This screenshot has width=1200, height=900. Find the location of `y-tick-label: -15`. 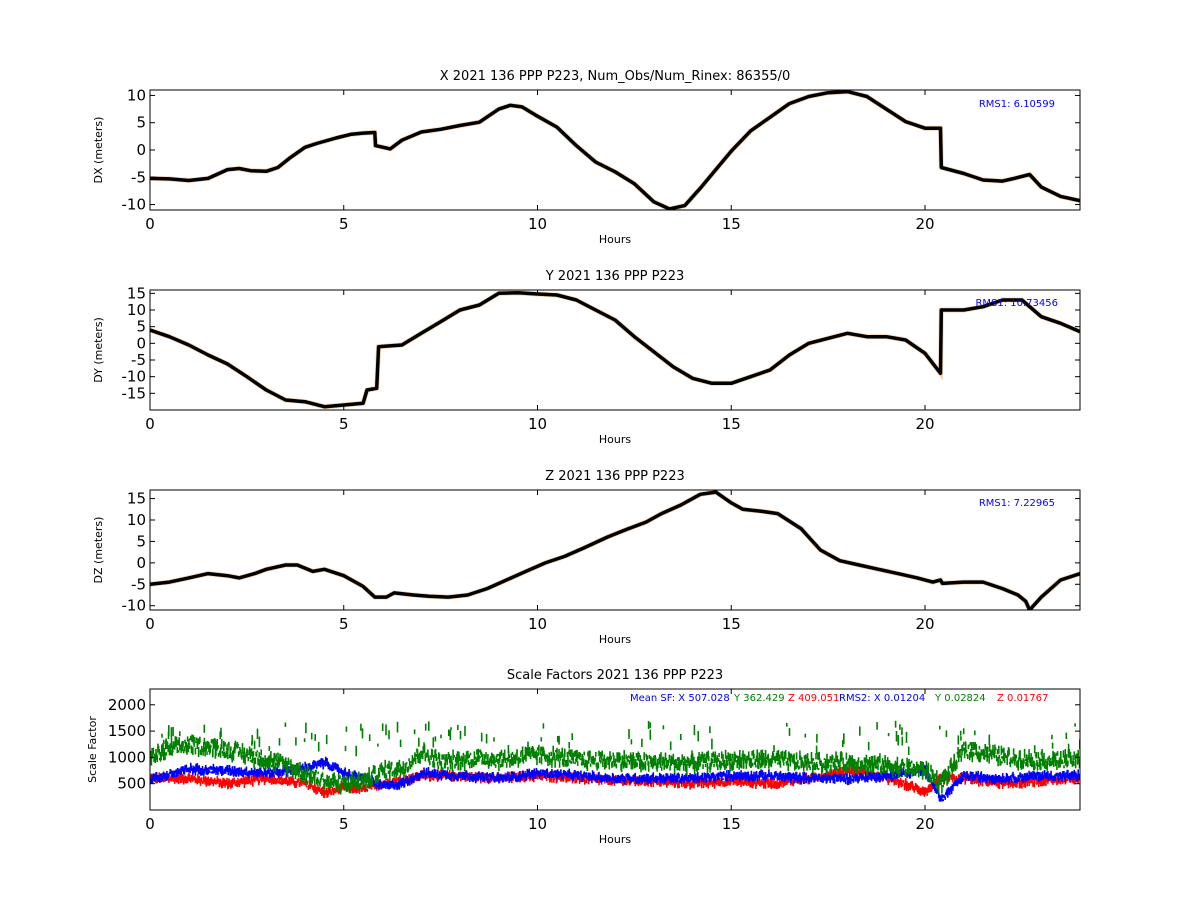

y-tick-label: -15 is located at coordinates (134, 393).